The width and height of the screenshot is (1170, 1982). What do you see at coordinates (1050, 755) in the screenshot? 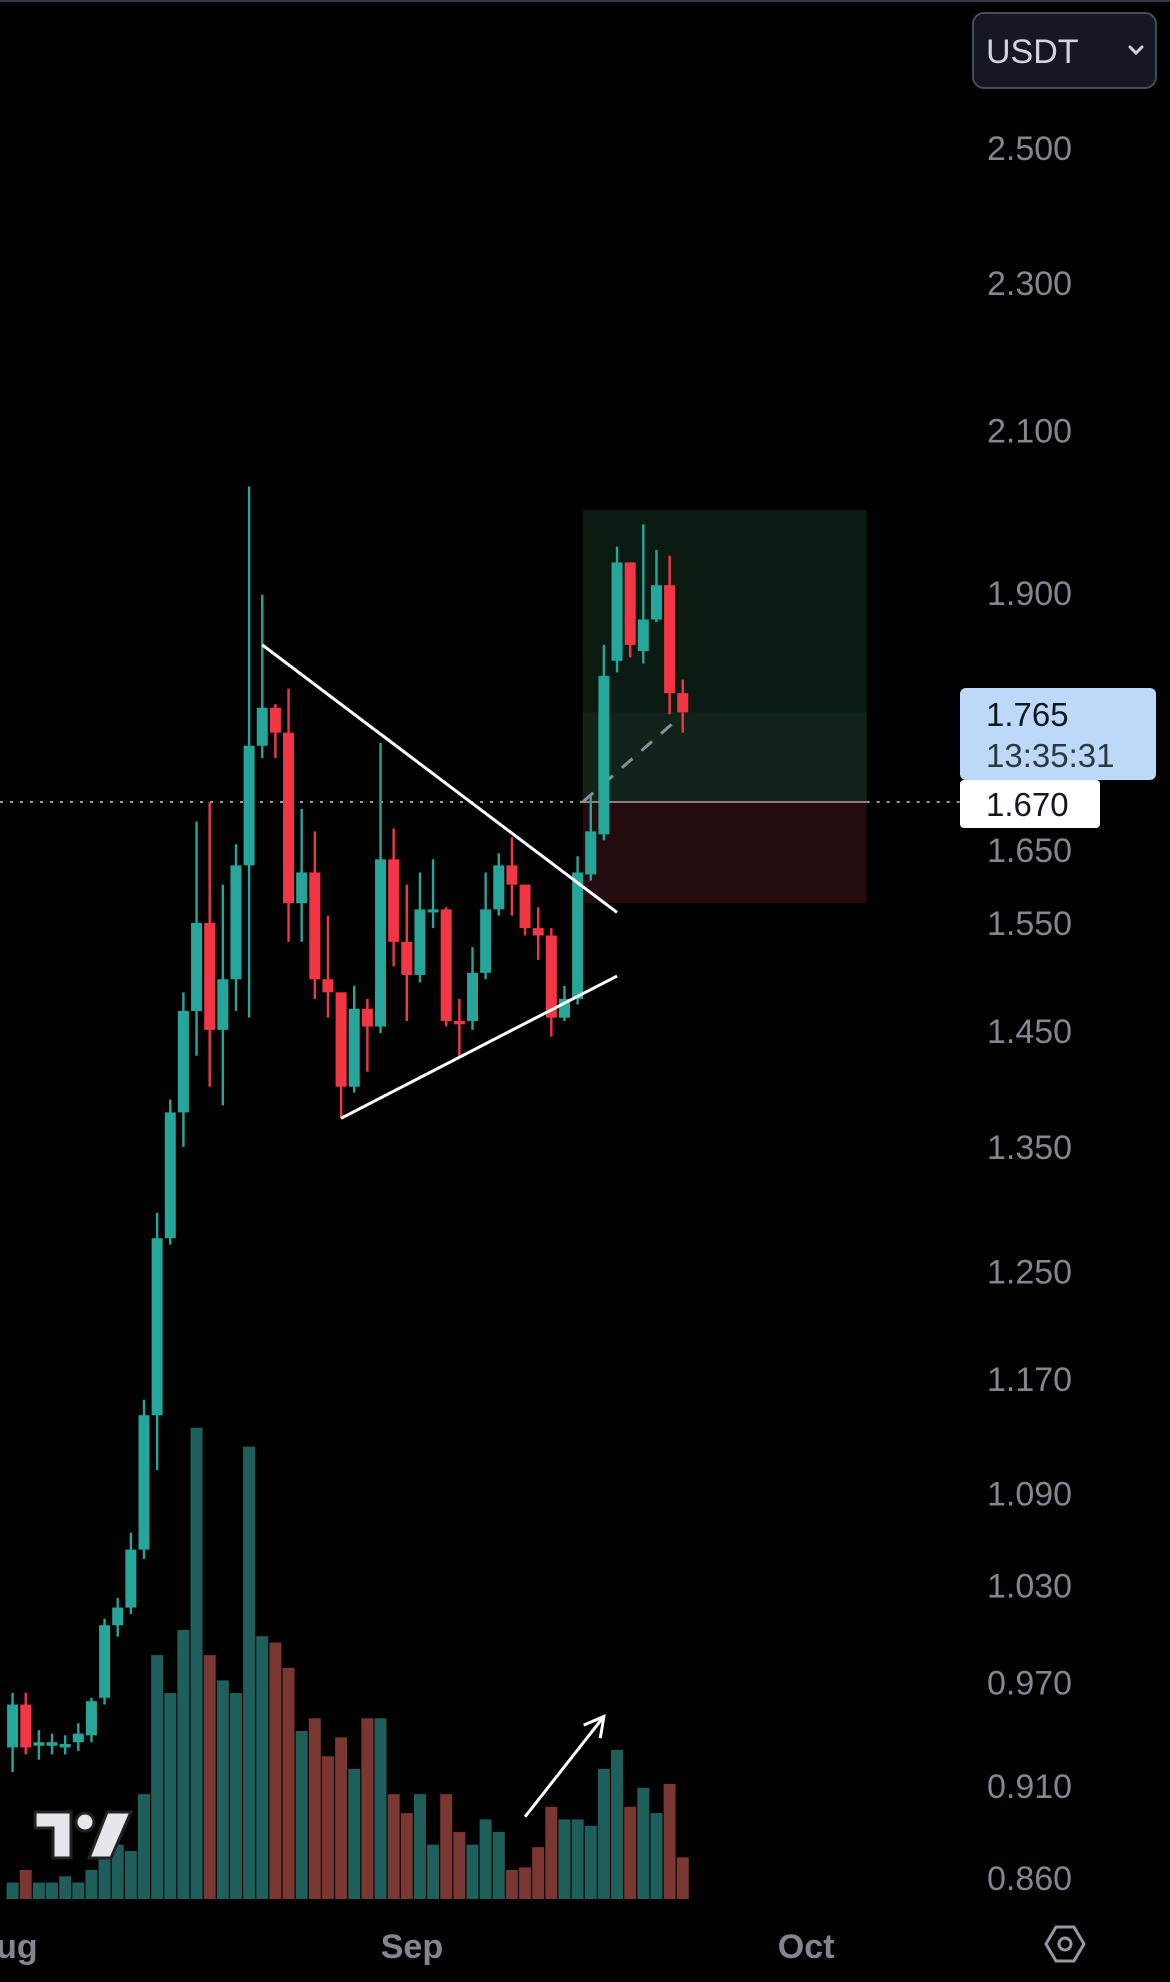
I see `bar-countdown: 13:35:31` at bounding box center [1050, 755].